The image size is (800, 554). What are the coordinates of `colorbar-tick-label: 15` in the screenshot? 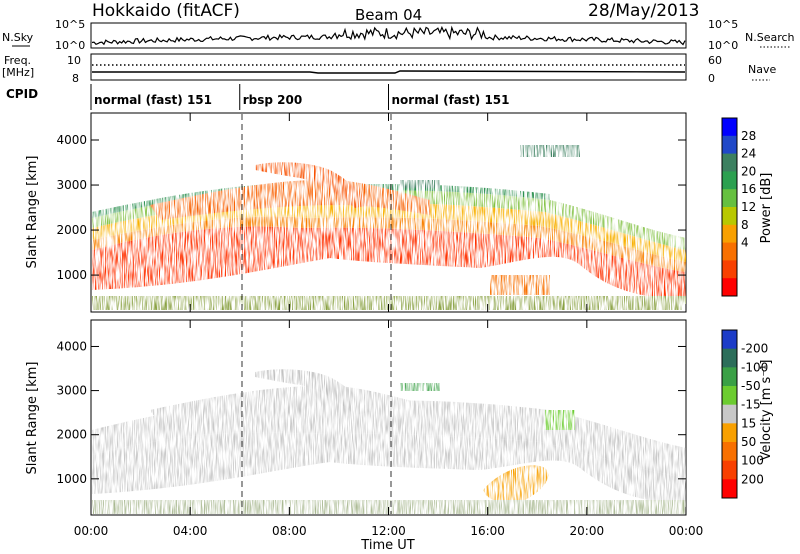 It's located at (748, 423).